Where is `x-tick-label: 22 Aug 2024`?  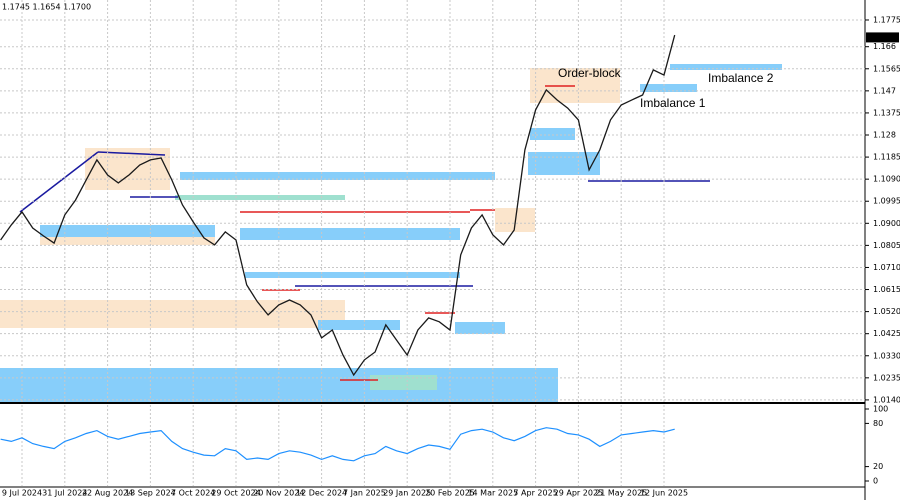 x-tick-label: 22 Aug 2024 is located at coordinates (107, 493).